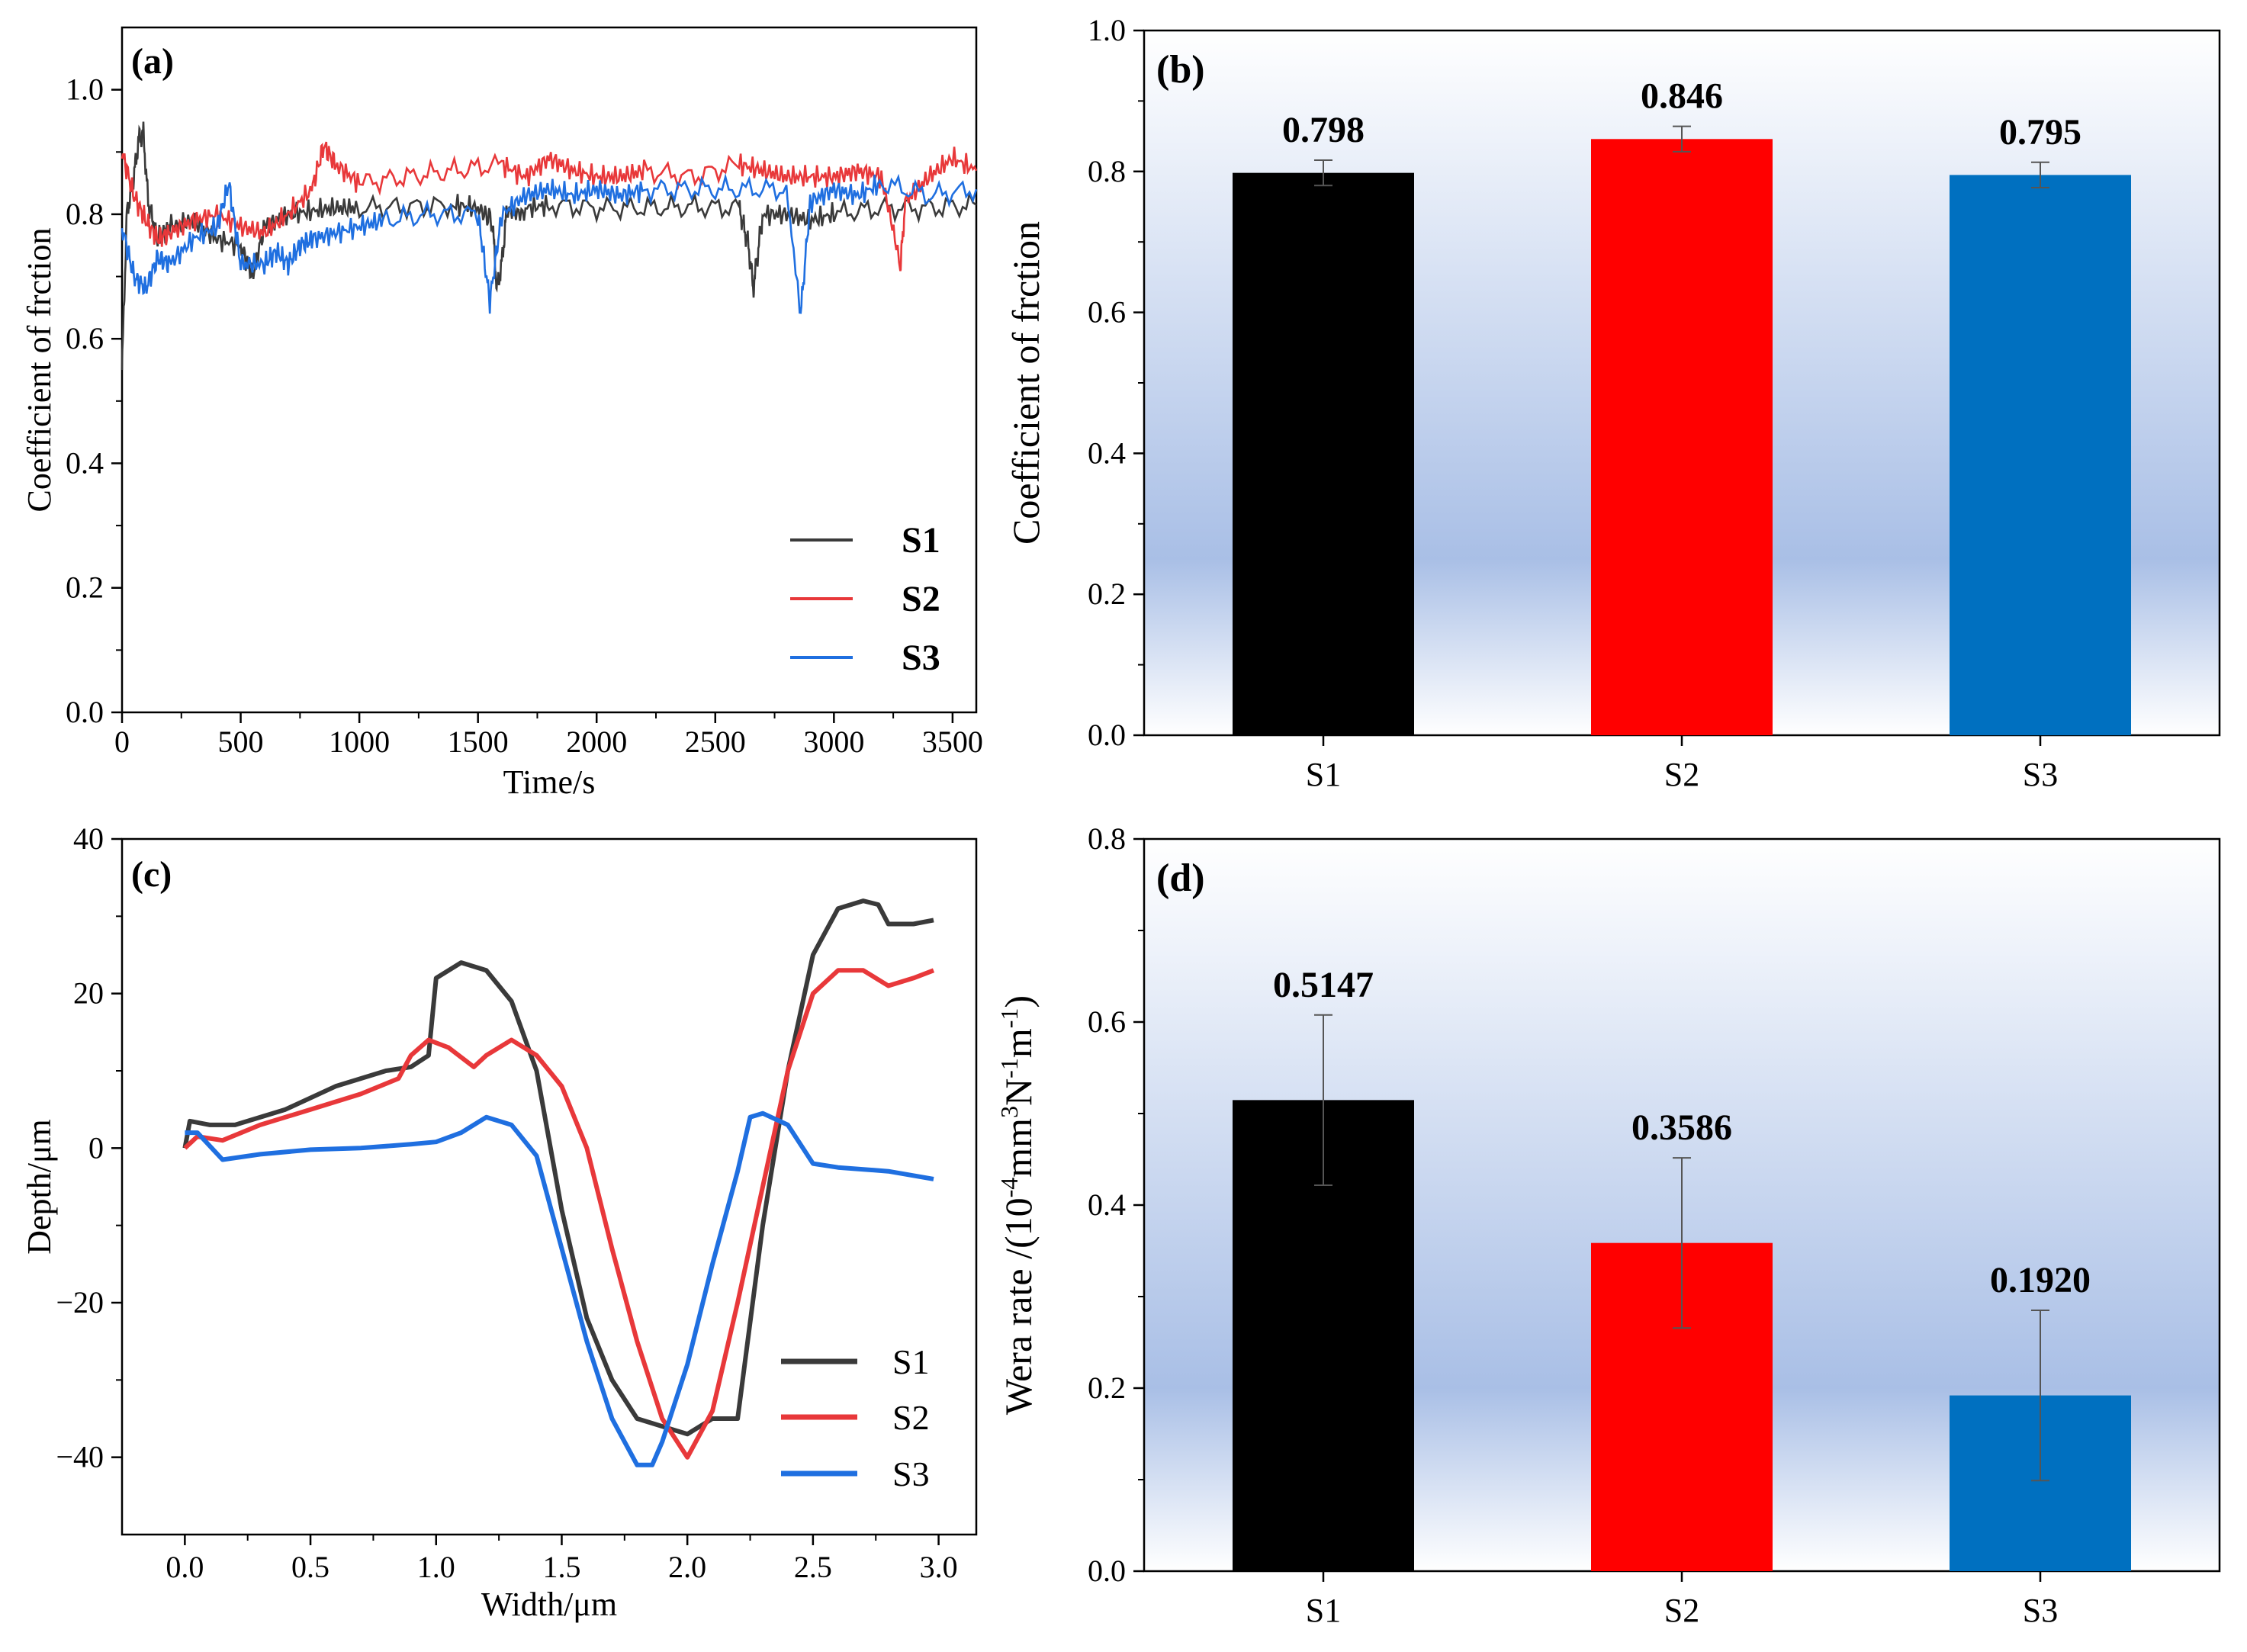  Describe the element at coordinates (939, 1567) in the screenshot. I see `panel-c-xtick-label: 3.0` at that location.